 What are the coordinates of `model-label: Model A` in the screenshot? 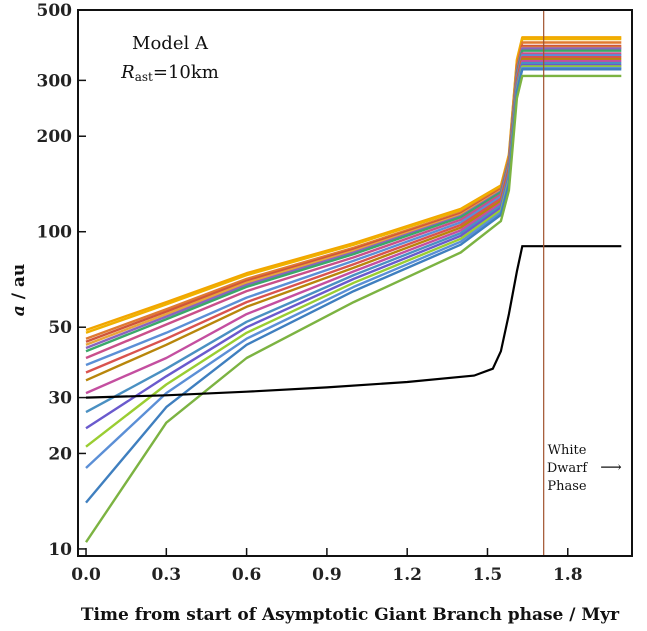 It's located at (170, 43).